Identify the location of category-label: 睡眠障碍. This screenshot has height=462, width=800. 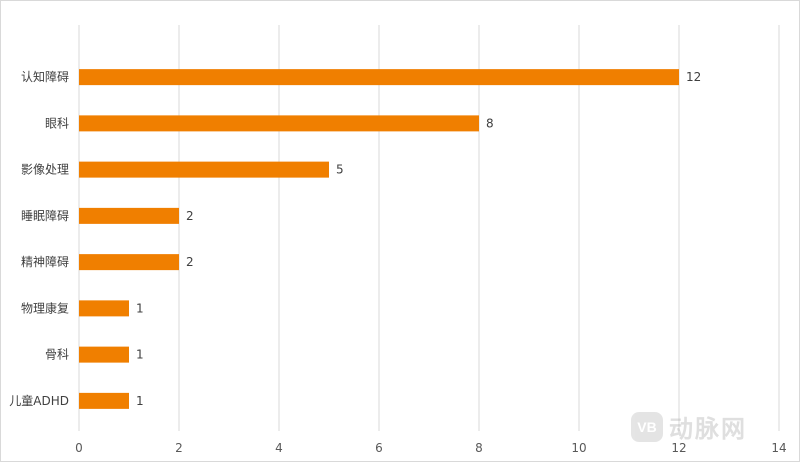
(45, 215).